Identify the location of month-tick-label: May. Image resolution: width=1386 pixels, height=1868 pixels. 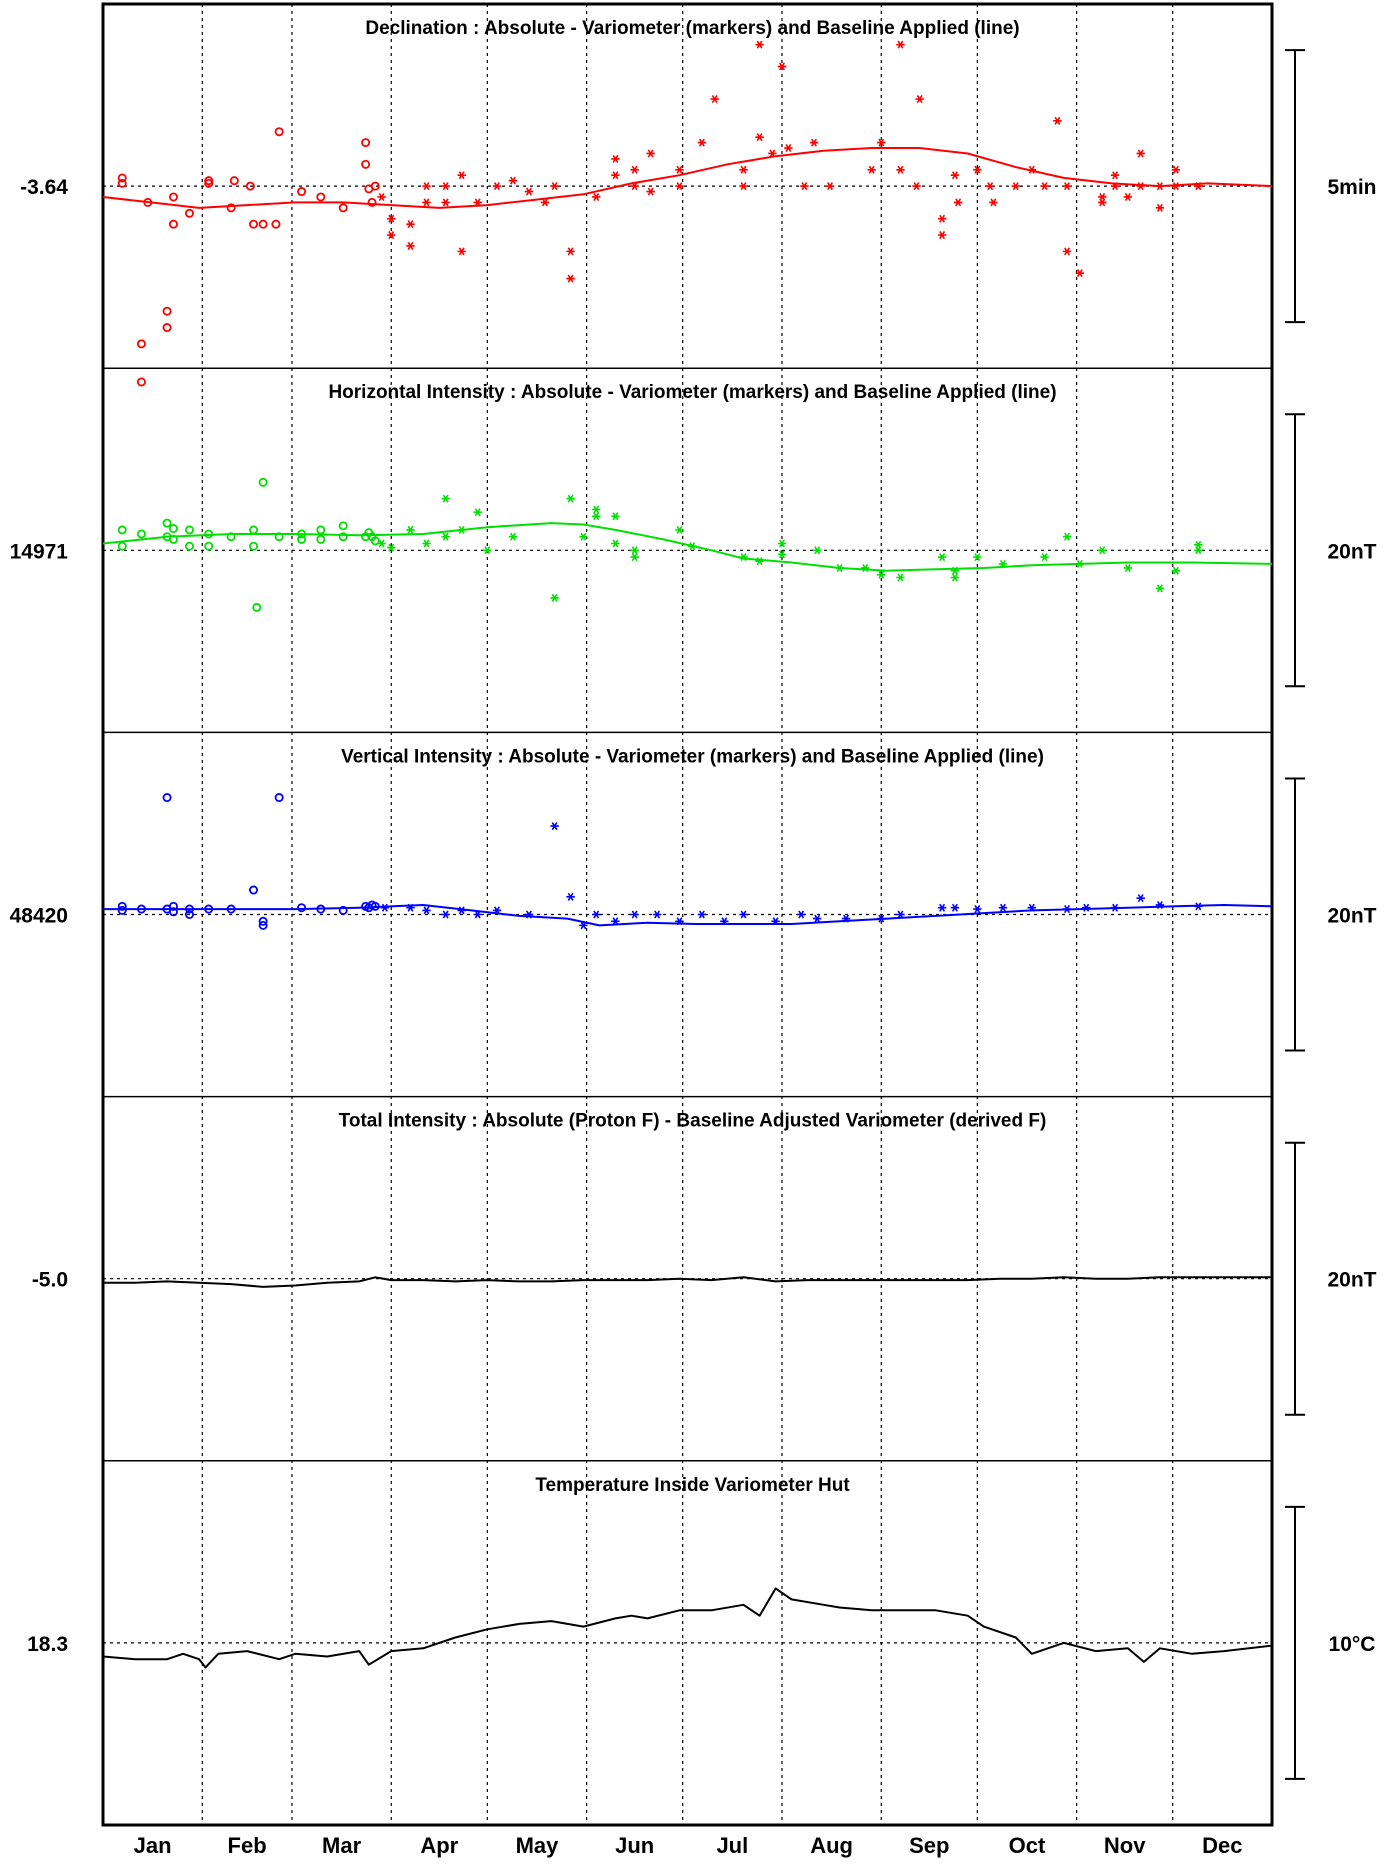
(538, 1845).